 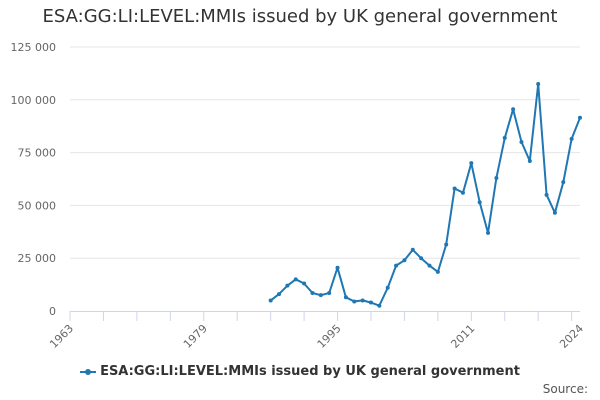 I want to click on source-label: Source:, so click(x=565, y=389).